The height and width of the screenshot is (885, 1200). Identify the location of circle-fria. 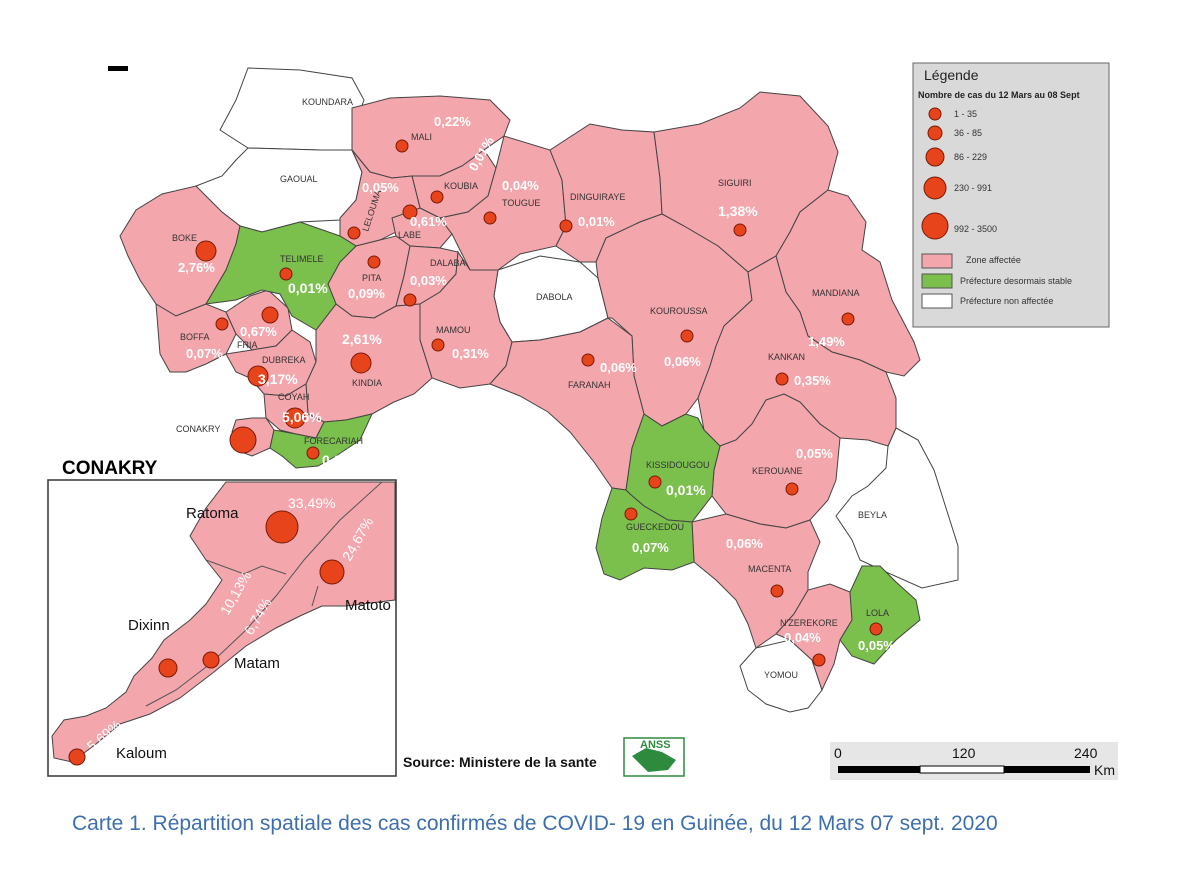
(270, 315).